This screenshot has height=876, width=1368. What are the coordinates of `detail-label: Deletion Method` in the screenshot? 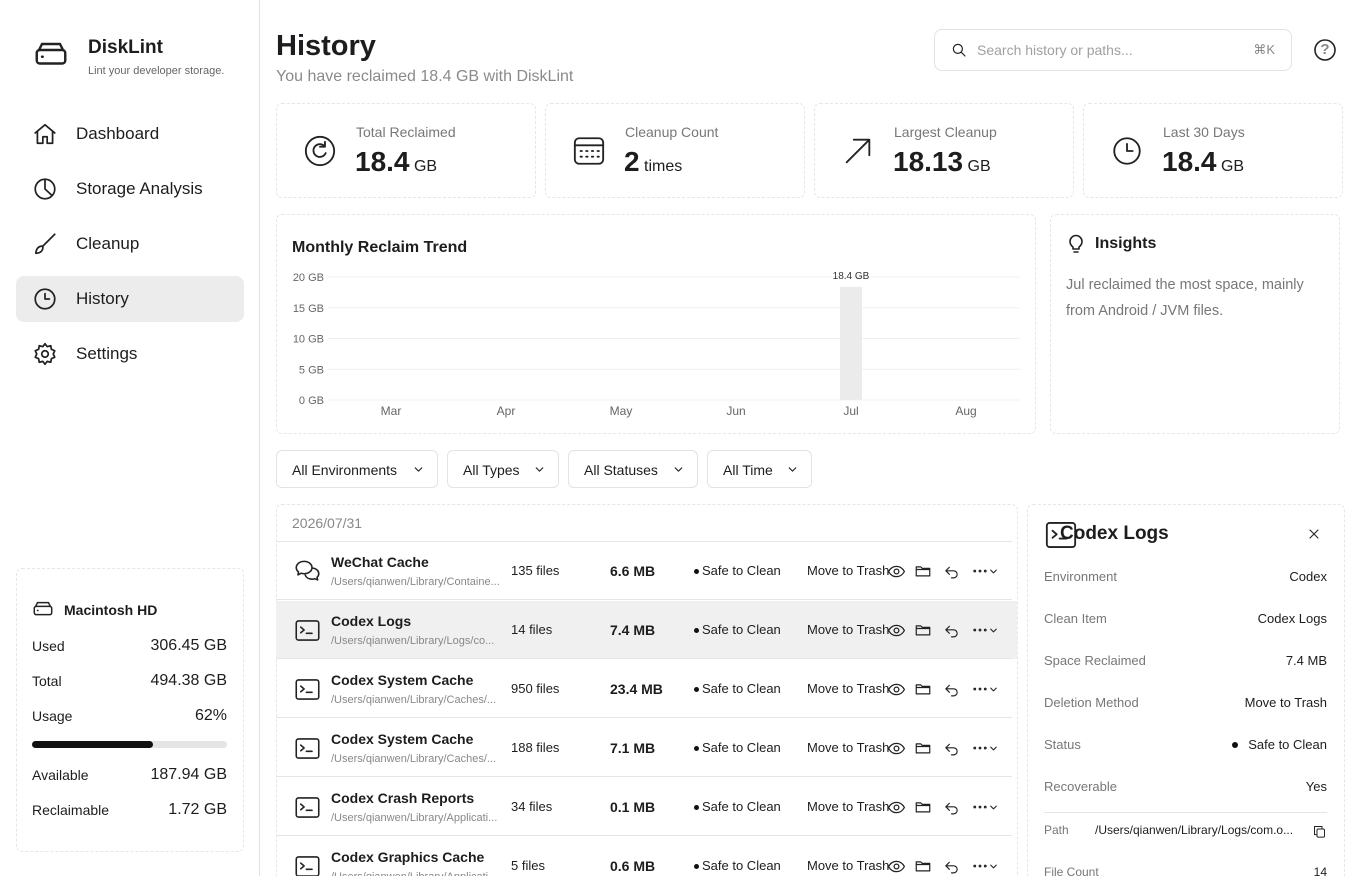 It's located at (1091, 702).